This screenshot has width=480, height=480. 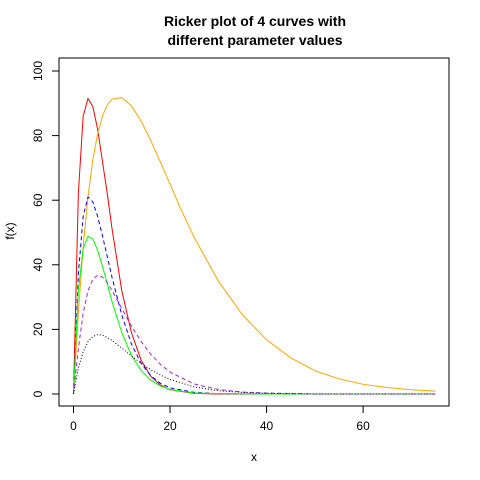 I want to click on y-tick-label: 0, so click(x=38, y=393).